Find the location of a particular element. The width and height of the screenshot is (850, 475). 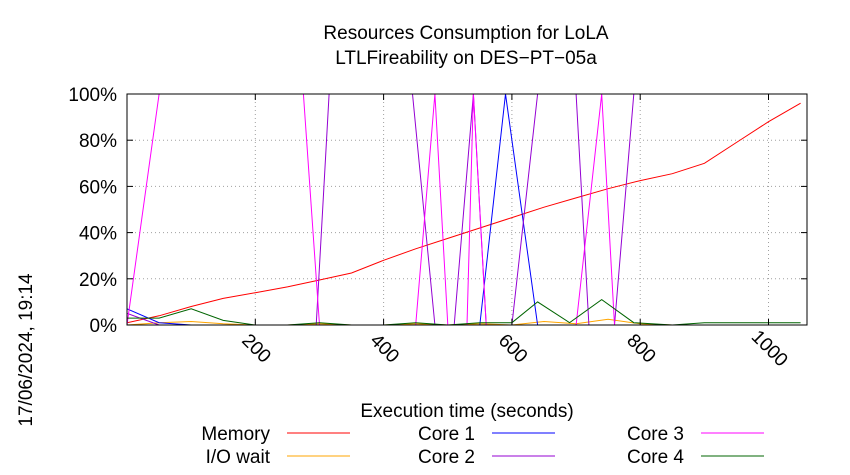

timestamp-label: 17/06/2024, 19:14 is located at coordinates (26, 350).